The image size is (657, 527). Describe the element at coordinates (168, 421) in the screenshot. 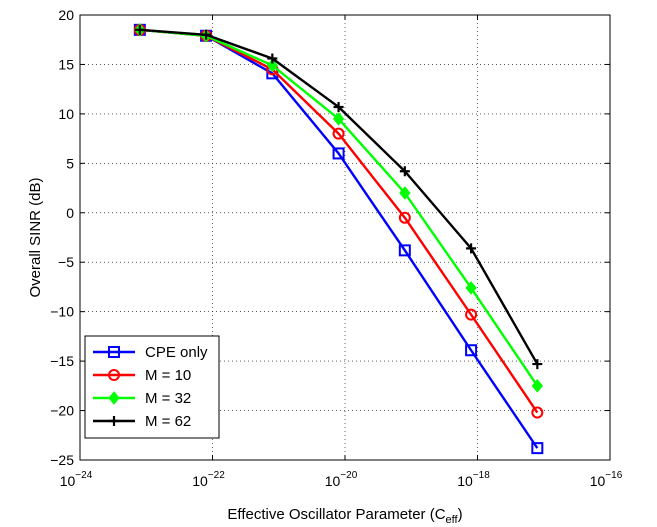

I see `legend-label: M = 62` at that location.